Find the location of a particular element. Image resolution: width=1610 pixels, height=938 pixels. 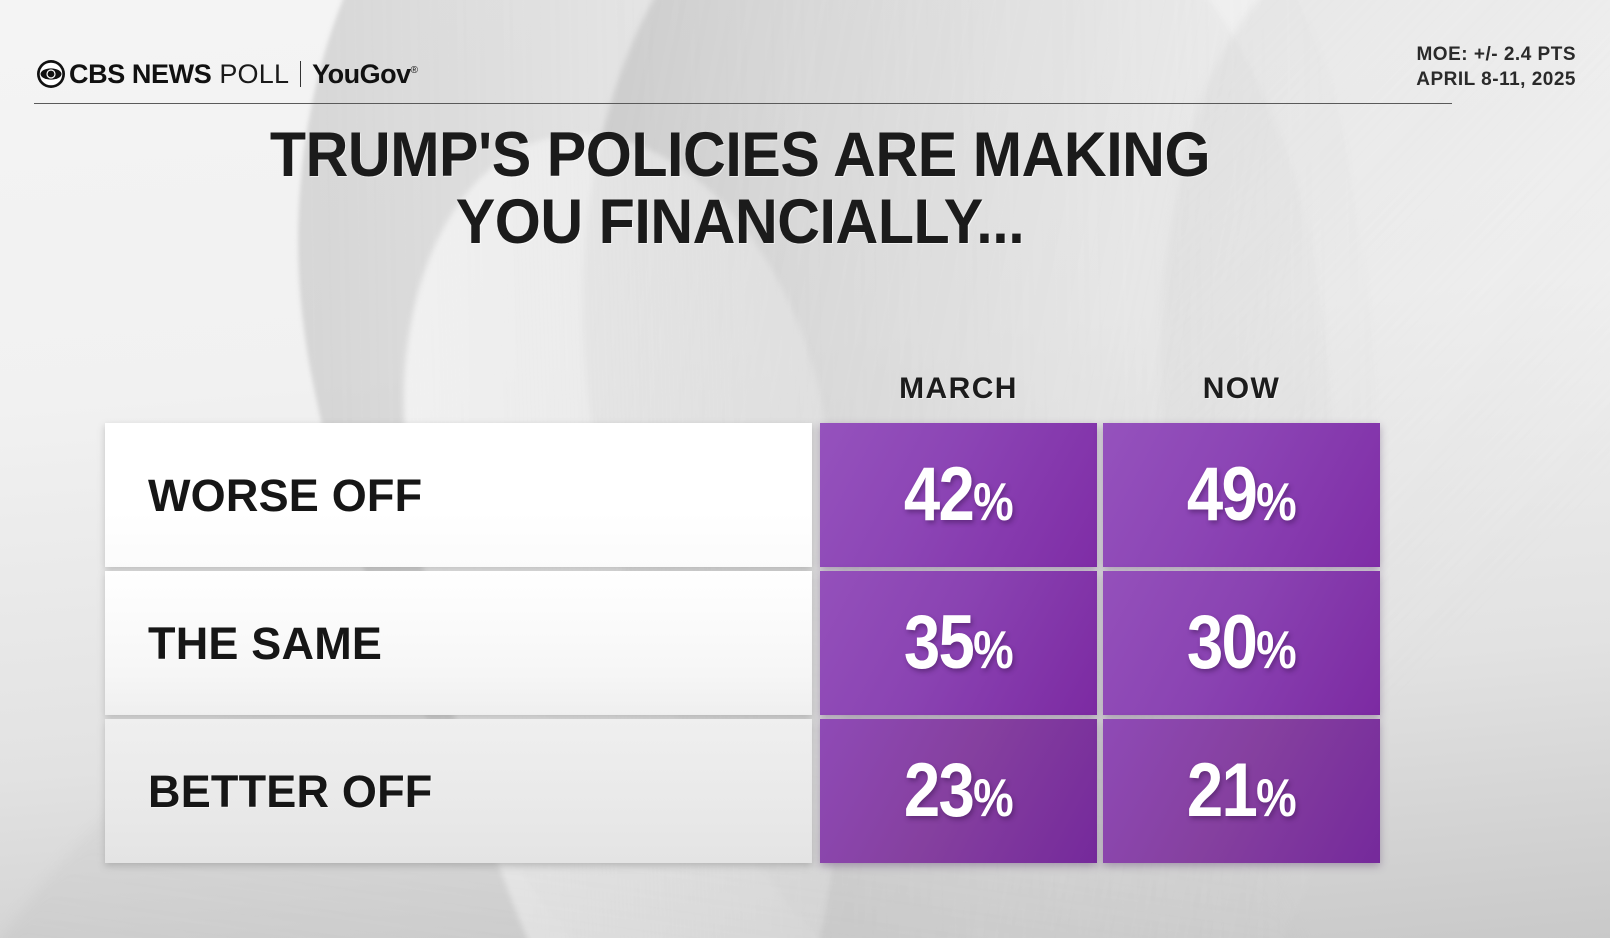

value-cell-march: 23% is located at coordinates (958, 791).